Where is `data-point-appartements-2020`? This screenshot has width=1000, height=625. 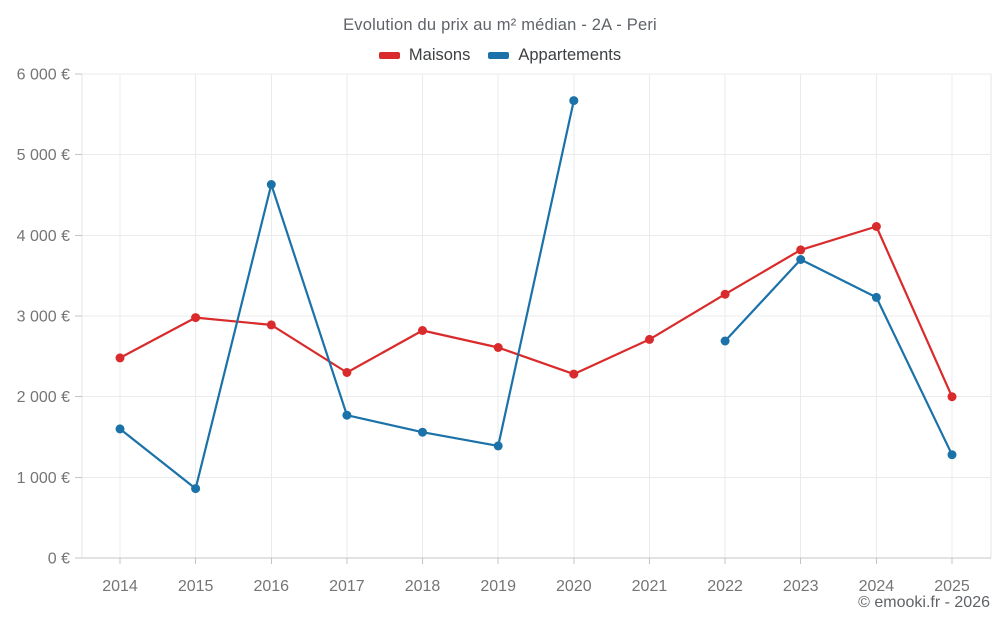 data-point-appartements-2020 is located at coordinates (574, 101).